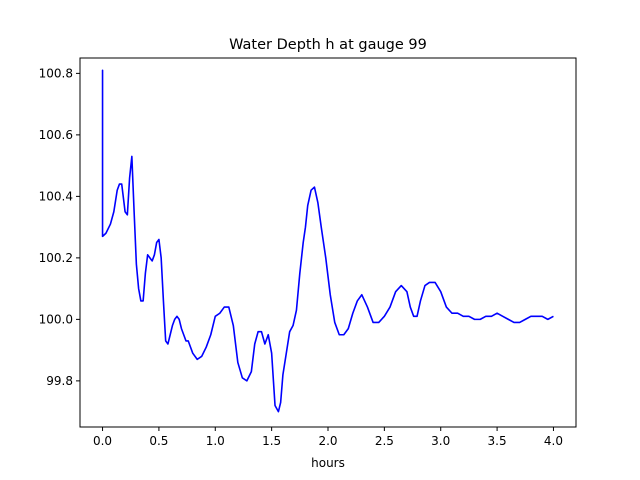  What do you see at coordinates (271, 441) in the screenshot?
I see `x-tick-label: 1.5` at bounding box center [271, 441].